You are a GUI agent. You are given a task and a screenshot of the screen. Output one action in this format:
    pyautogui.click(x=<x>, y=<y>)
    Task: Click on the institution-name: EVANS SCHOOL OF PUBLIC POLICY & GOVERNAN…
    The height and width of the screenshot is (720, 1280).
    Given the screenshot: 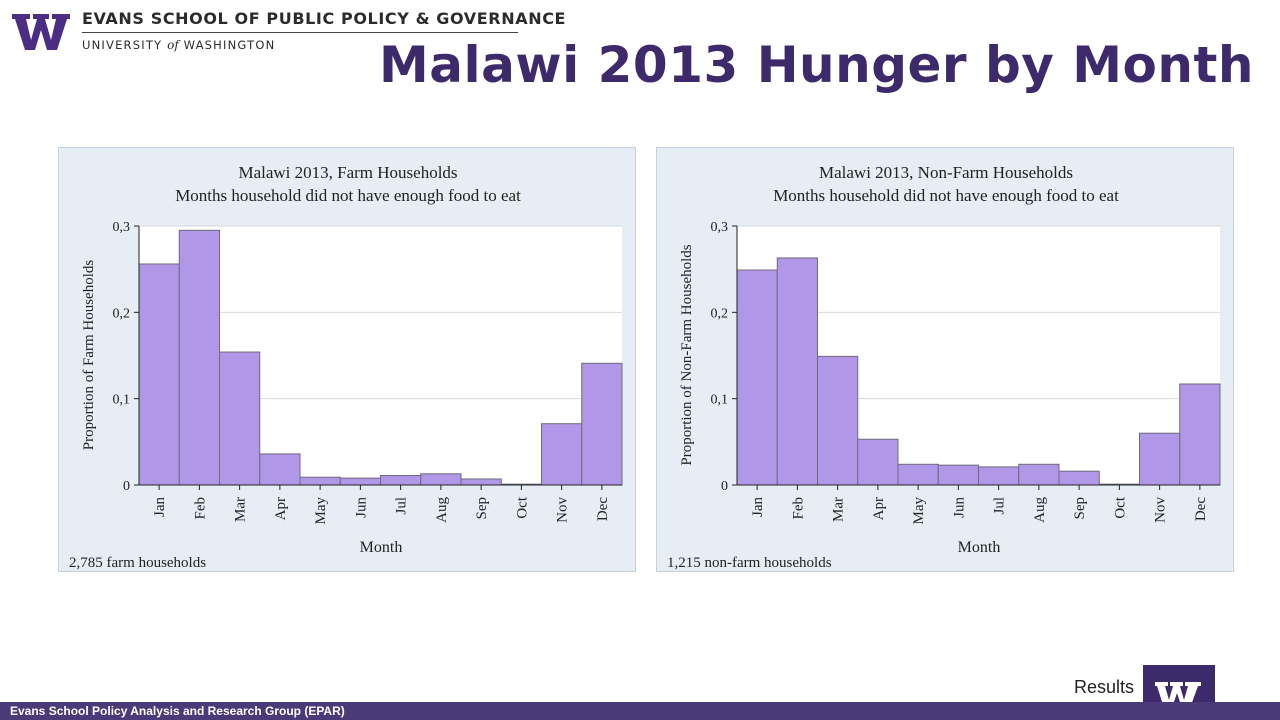 What is the action you would take?
    pyautogui.click(x=324, y=18)
    